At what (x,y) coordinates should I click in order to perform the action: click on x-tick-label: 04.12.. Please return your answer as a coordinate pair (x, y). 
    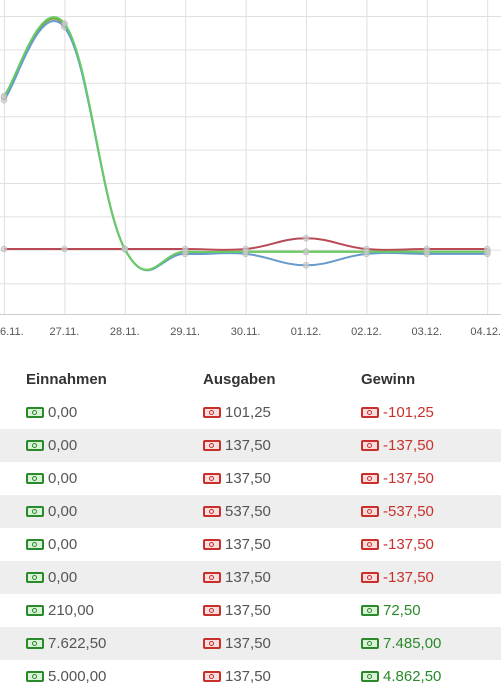
    Looking at the image, I should click on (485, 332).